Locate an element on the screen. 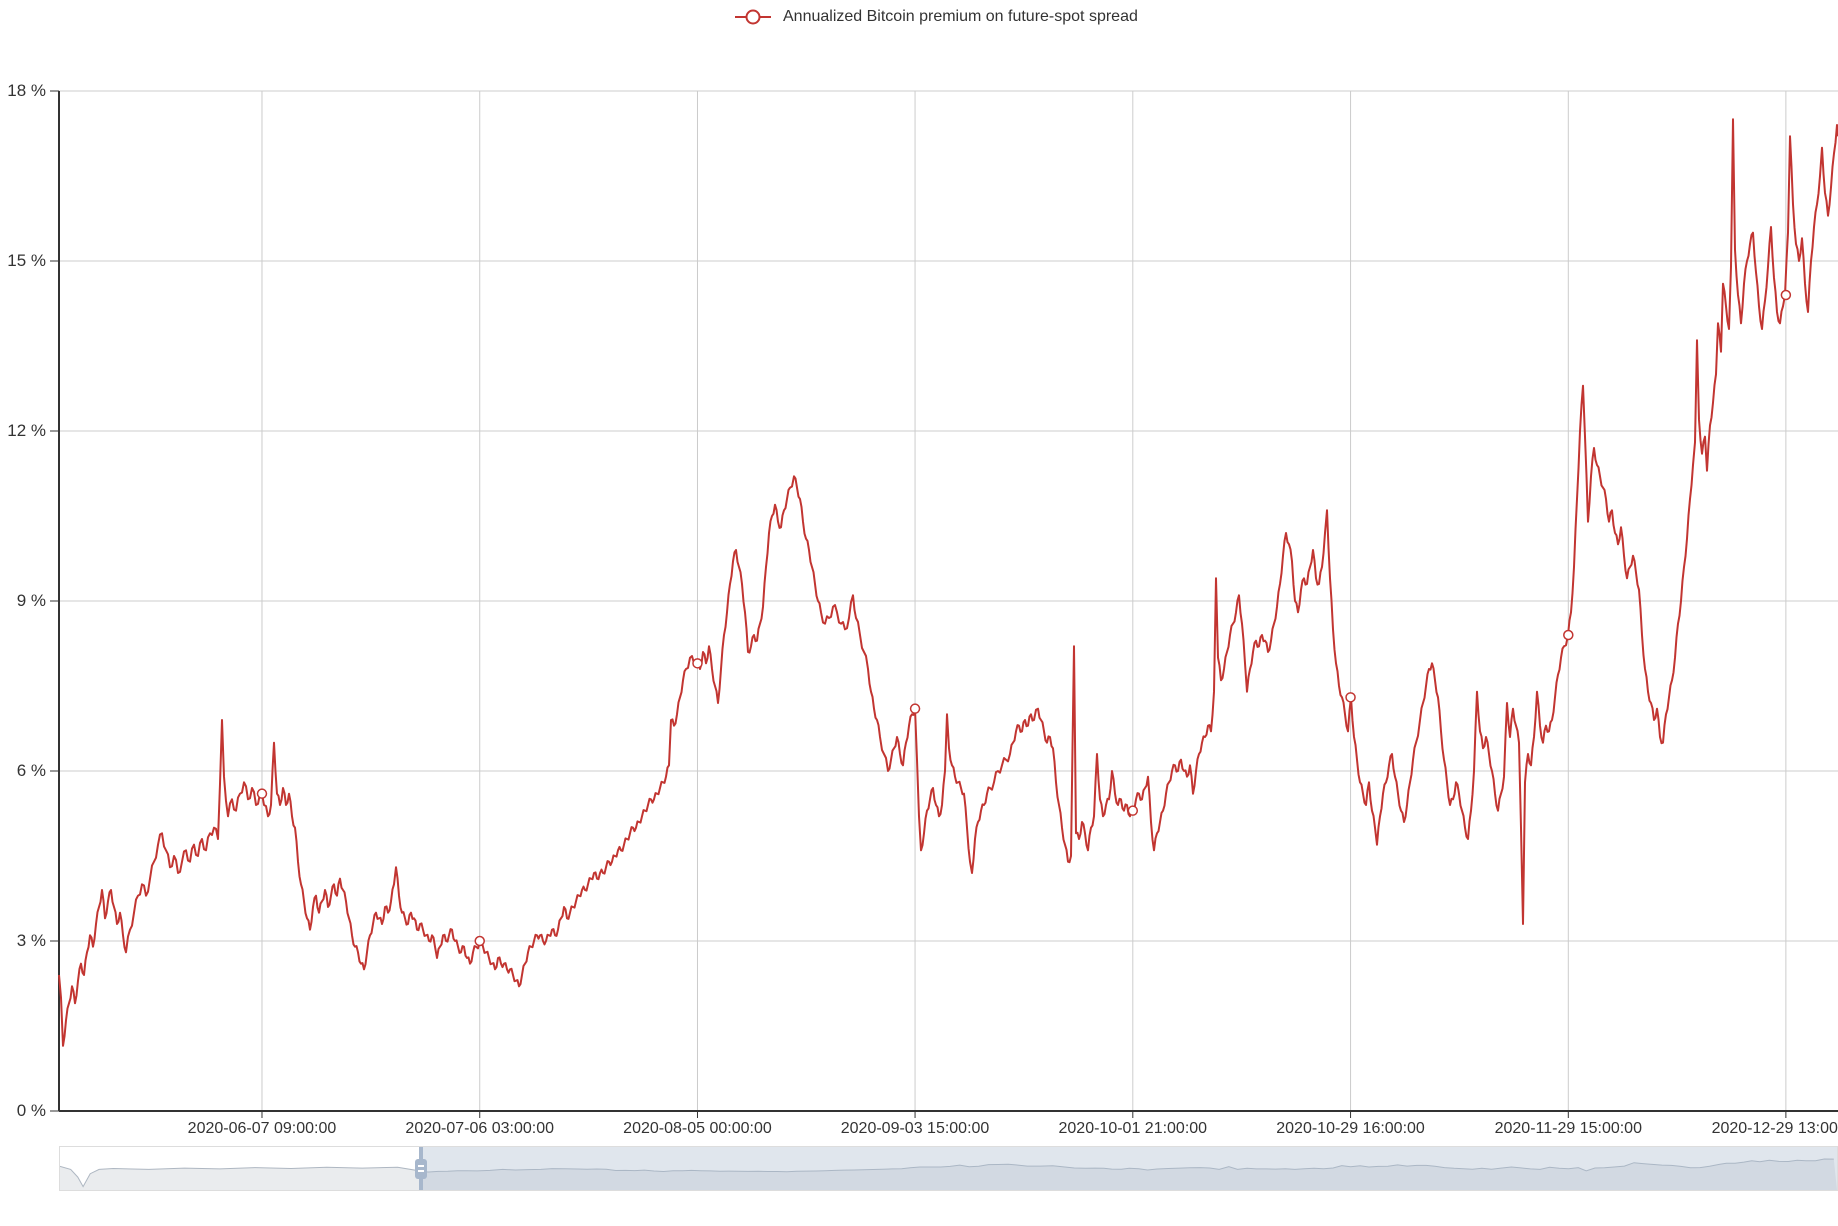 The width and height of the screenshot is (1838, 1226). y-axis-label: 15 % is located at coordinates (26, 260).